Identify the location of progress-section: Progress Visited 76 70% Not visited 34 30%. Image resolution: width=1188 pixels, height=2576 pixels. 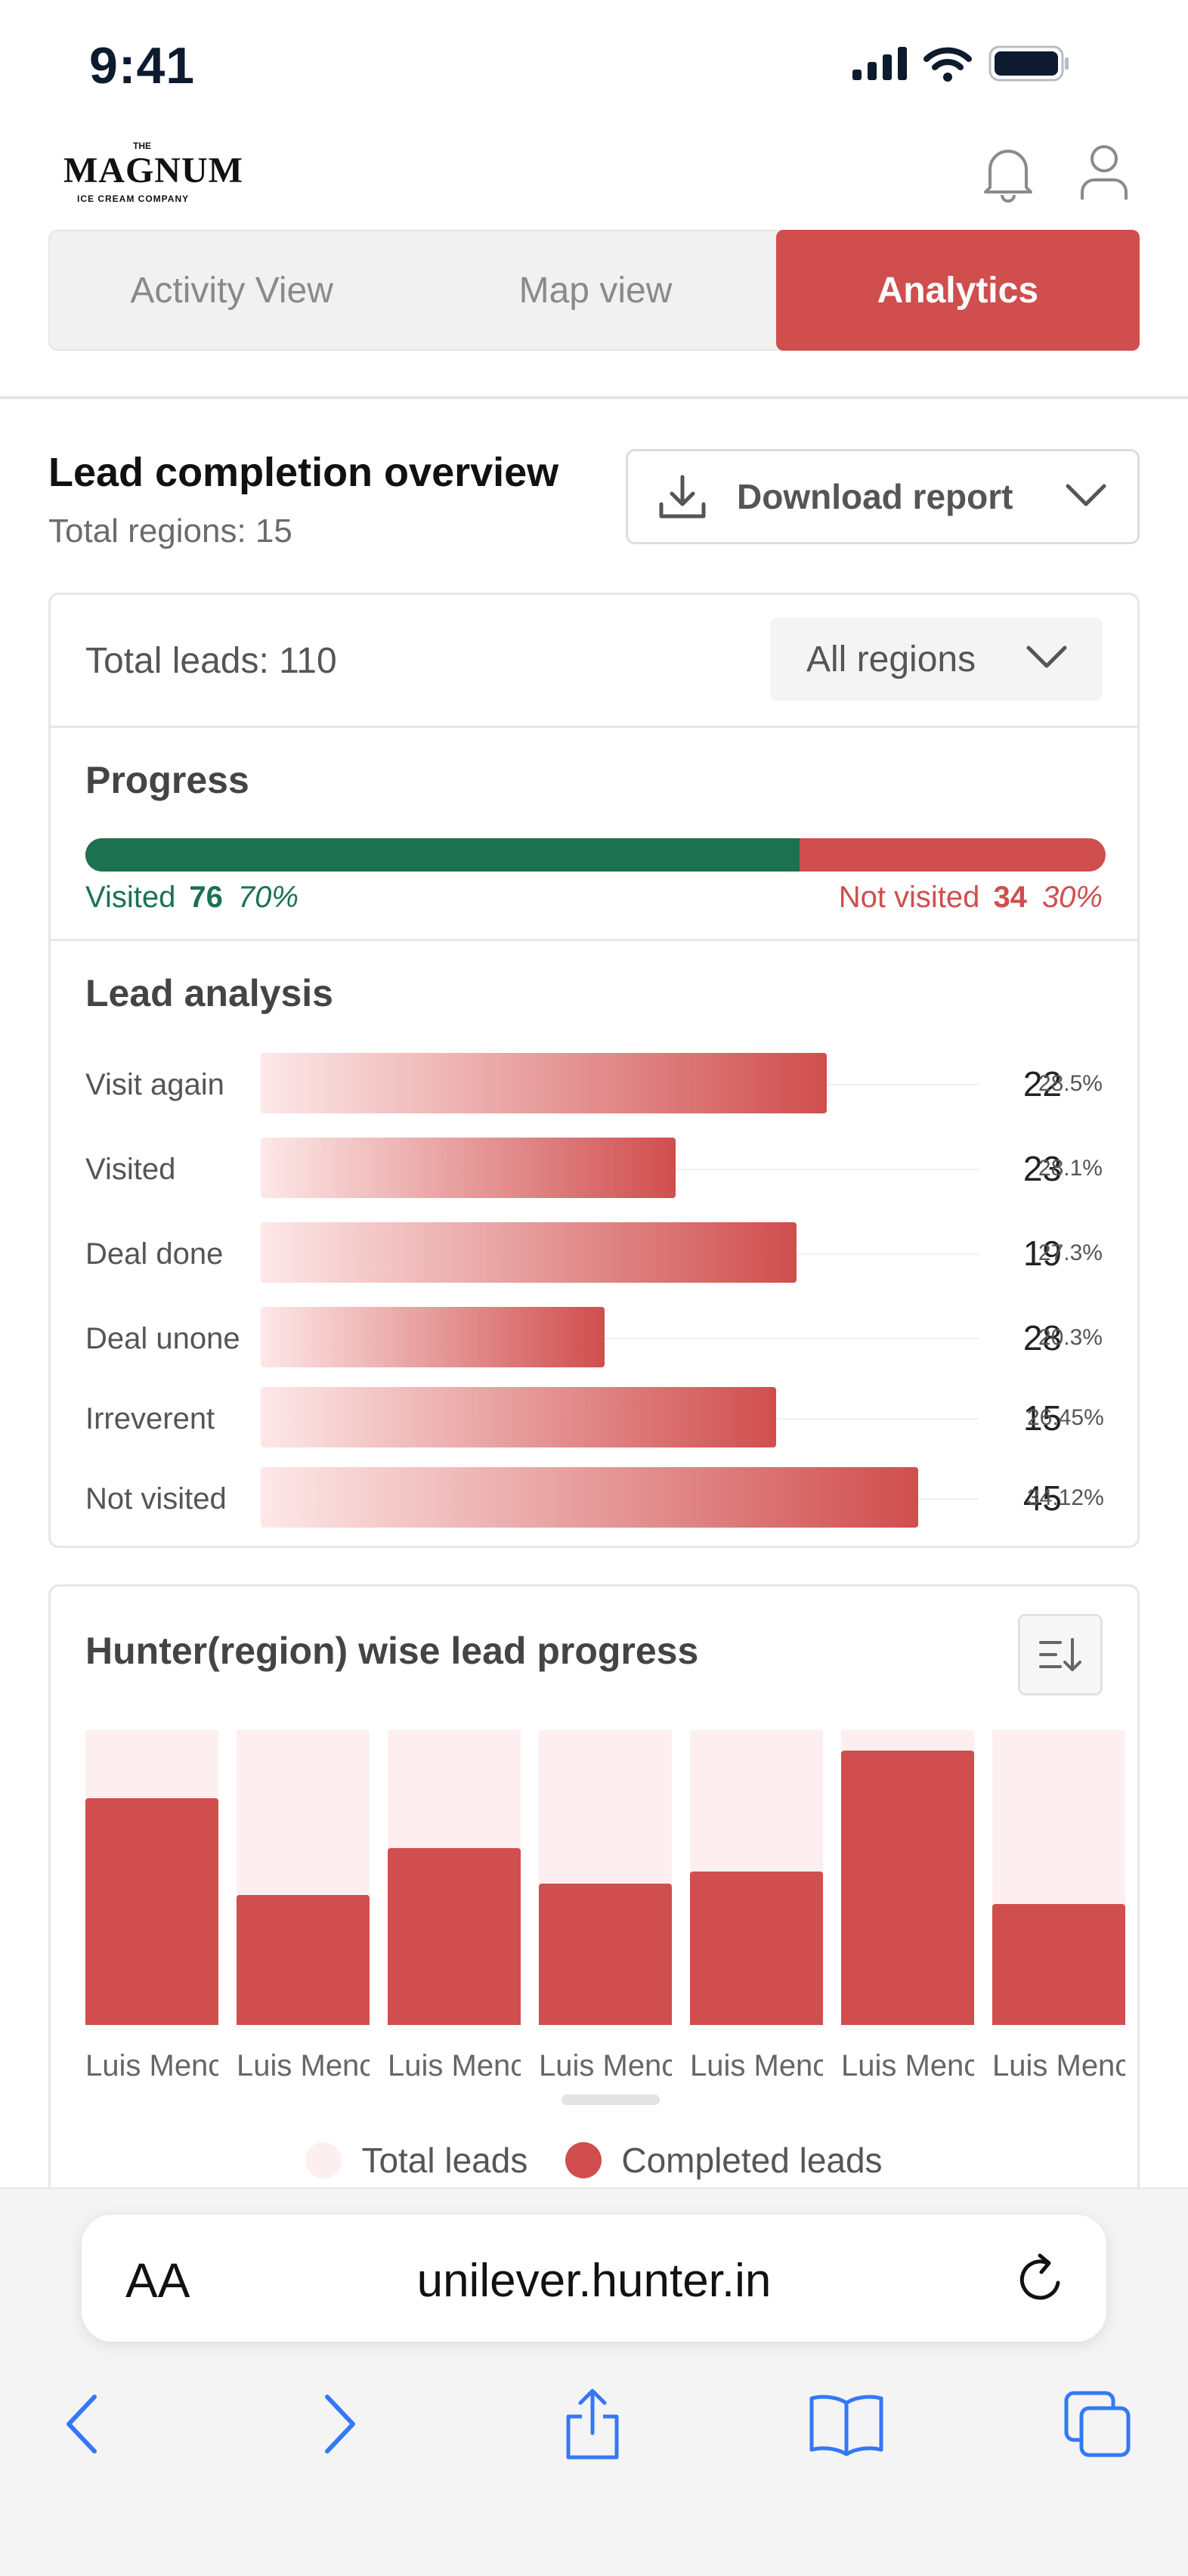
(594, 834).